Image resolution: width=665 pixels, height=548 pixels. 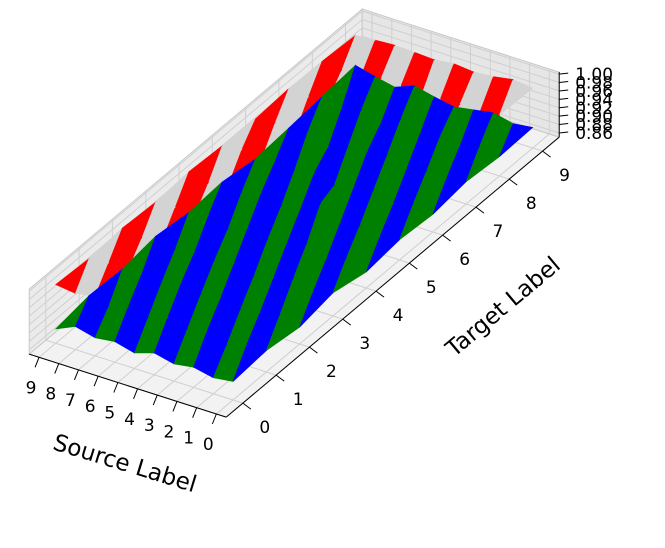 What do you see at coordinates (594, 92) in the screenshot?
I see `z-tick-label: 0.96` at bounding box center [594, 92].